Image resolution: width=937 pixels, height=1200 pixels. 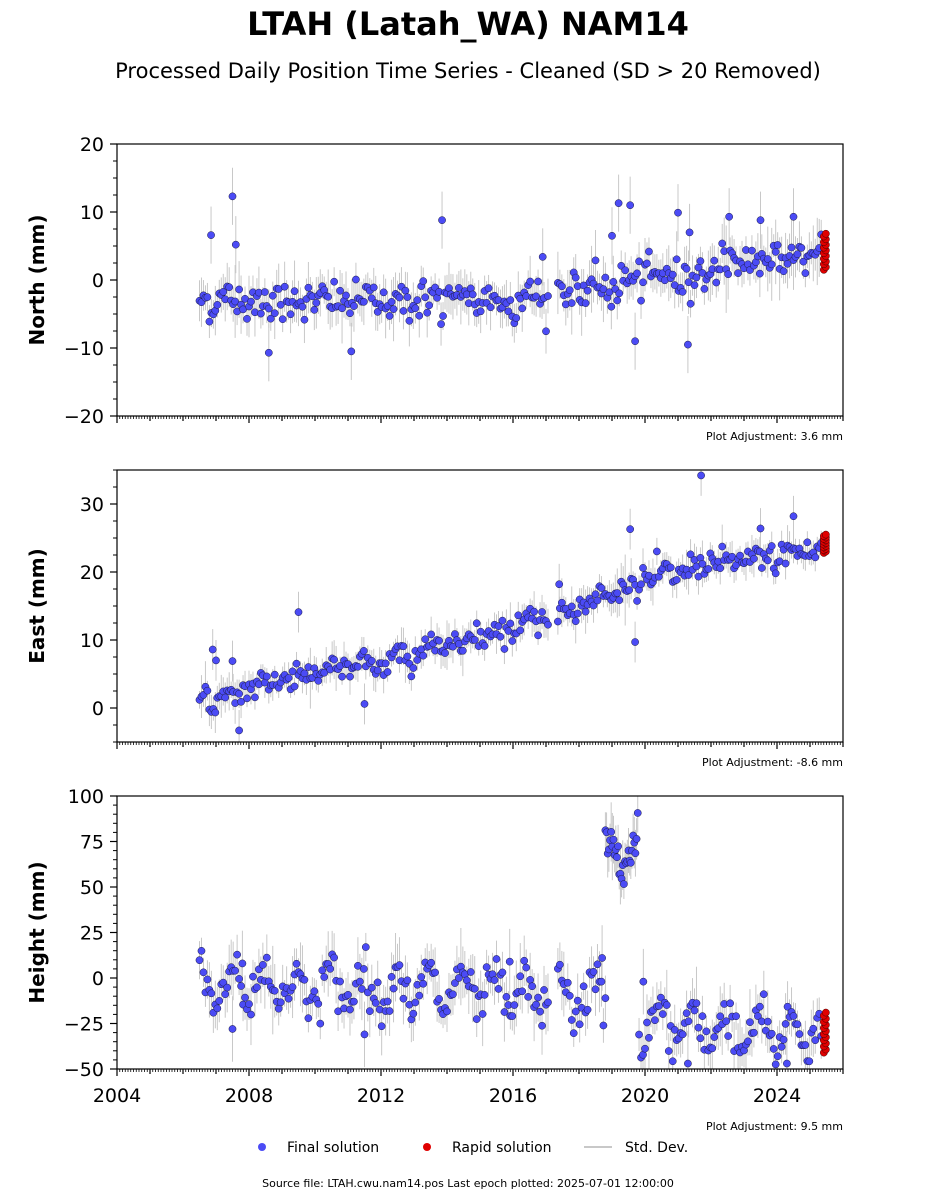 I want to click on y-tick-label: 0, so click(x=98, y=281).